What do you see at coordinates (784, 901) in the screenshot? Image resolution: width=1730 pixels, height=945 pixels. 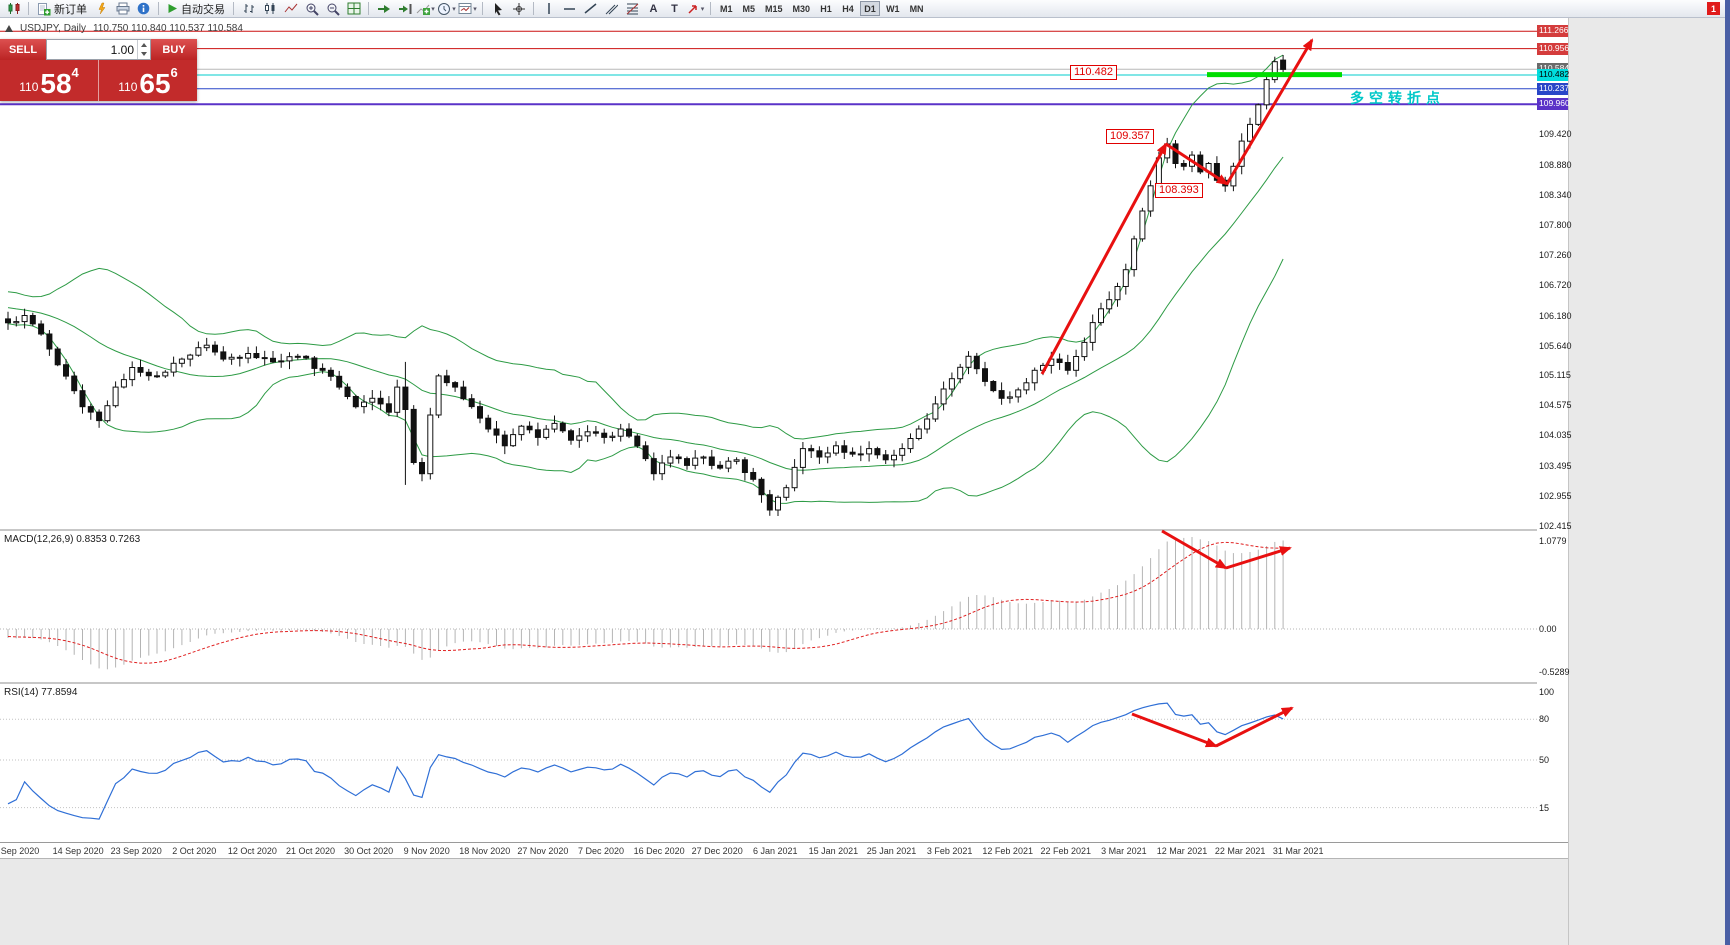 I see `bottom-gutter` at bounding box center [784, 901].